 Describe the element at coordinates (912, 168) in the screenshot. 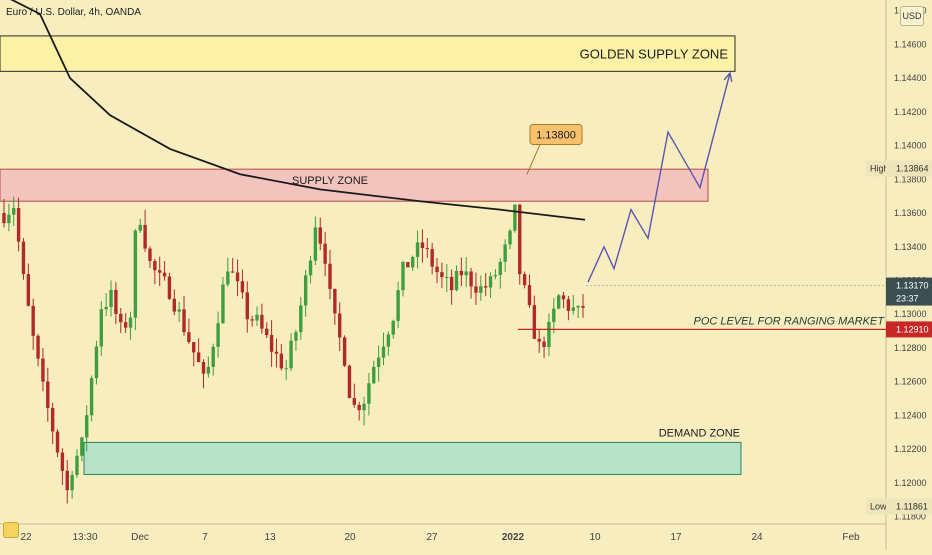

I see `marker-value: 1.13864` at that location.